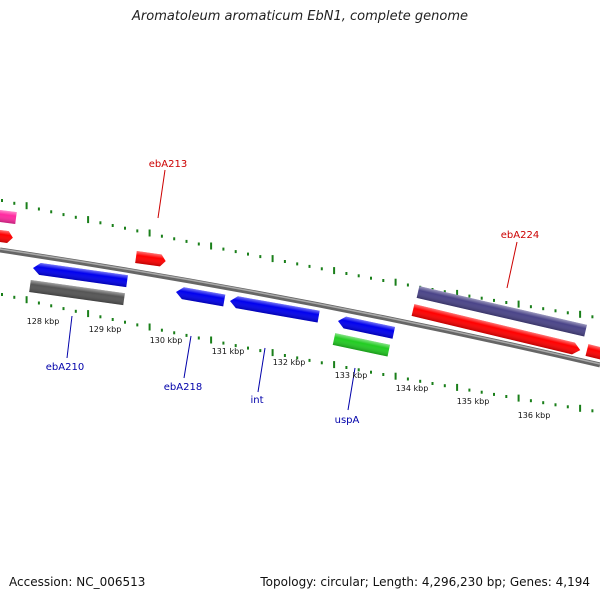  Describe the element at coordinates (65, 367) in the screenshot. I see `label-ebA210: ebA210` at that location.